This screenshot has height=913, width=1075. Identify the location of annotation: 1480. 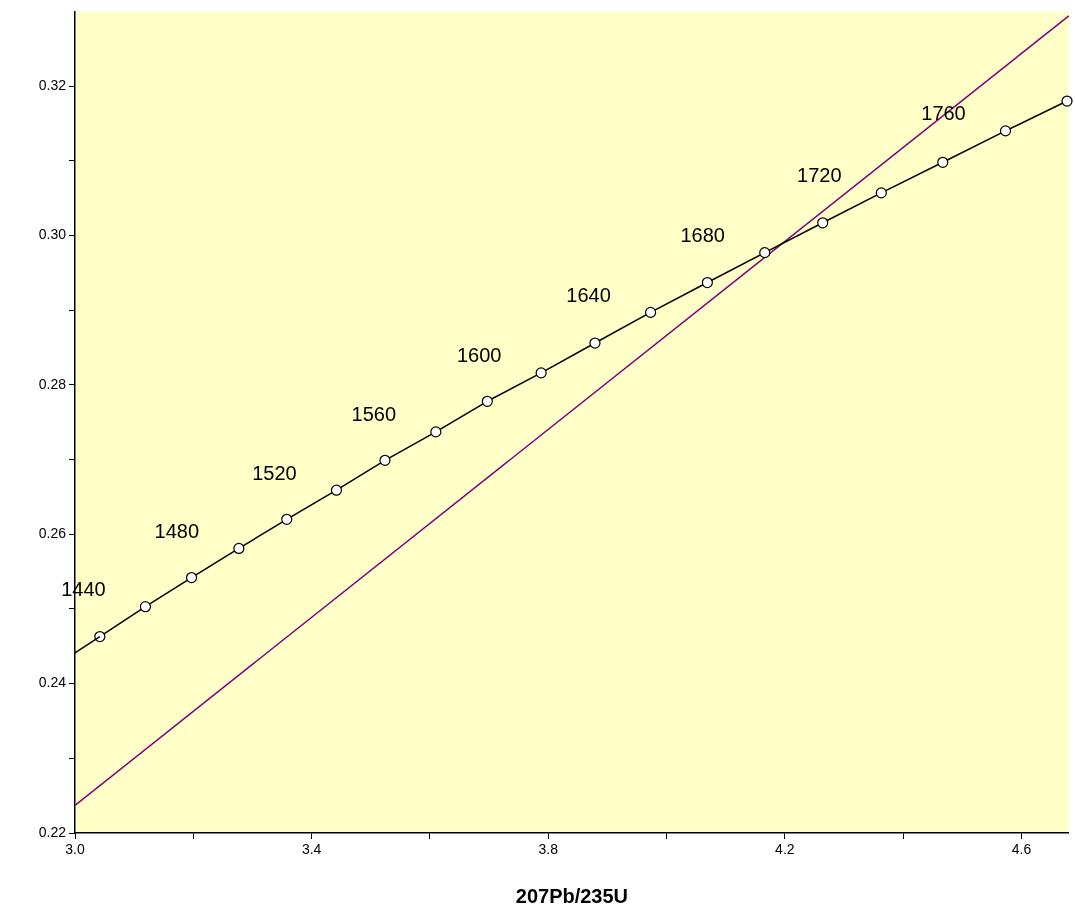
(177, 530).